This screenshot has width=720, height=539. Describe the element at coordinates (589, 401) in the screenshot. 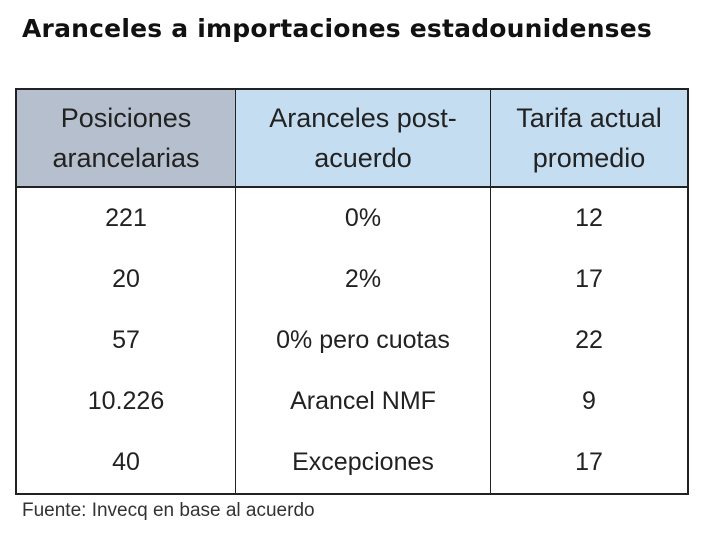

I see `cell: 9` at that location.